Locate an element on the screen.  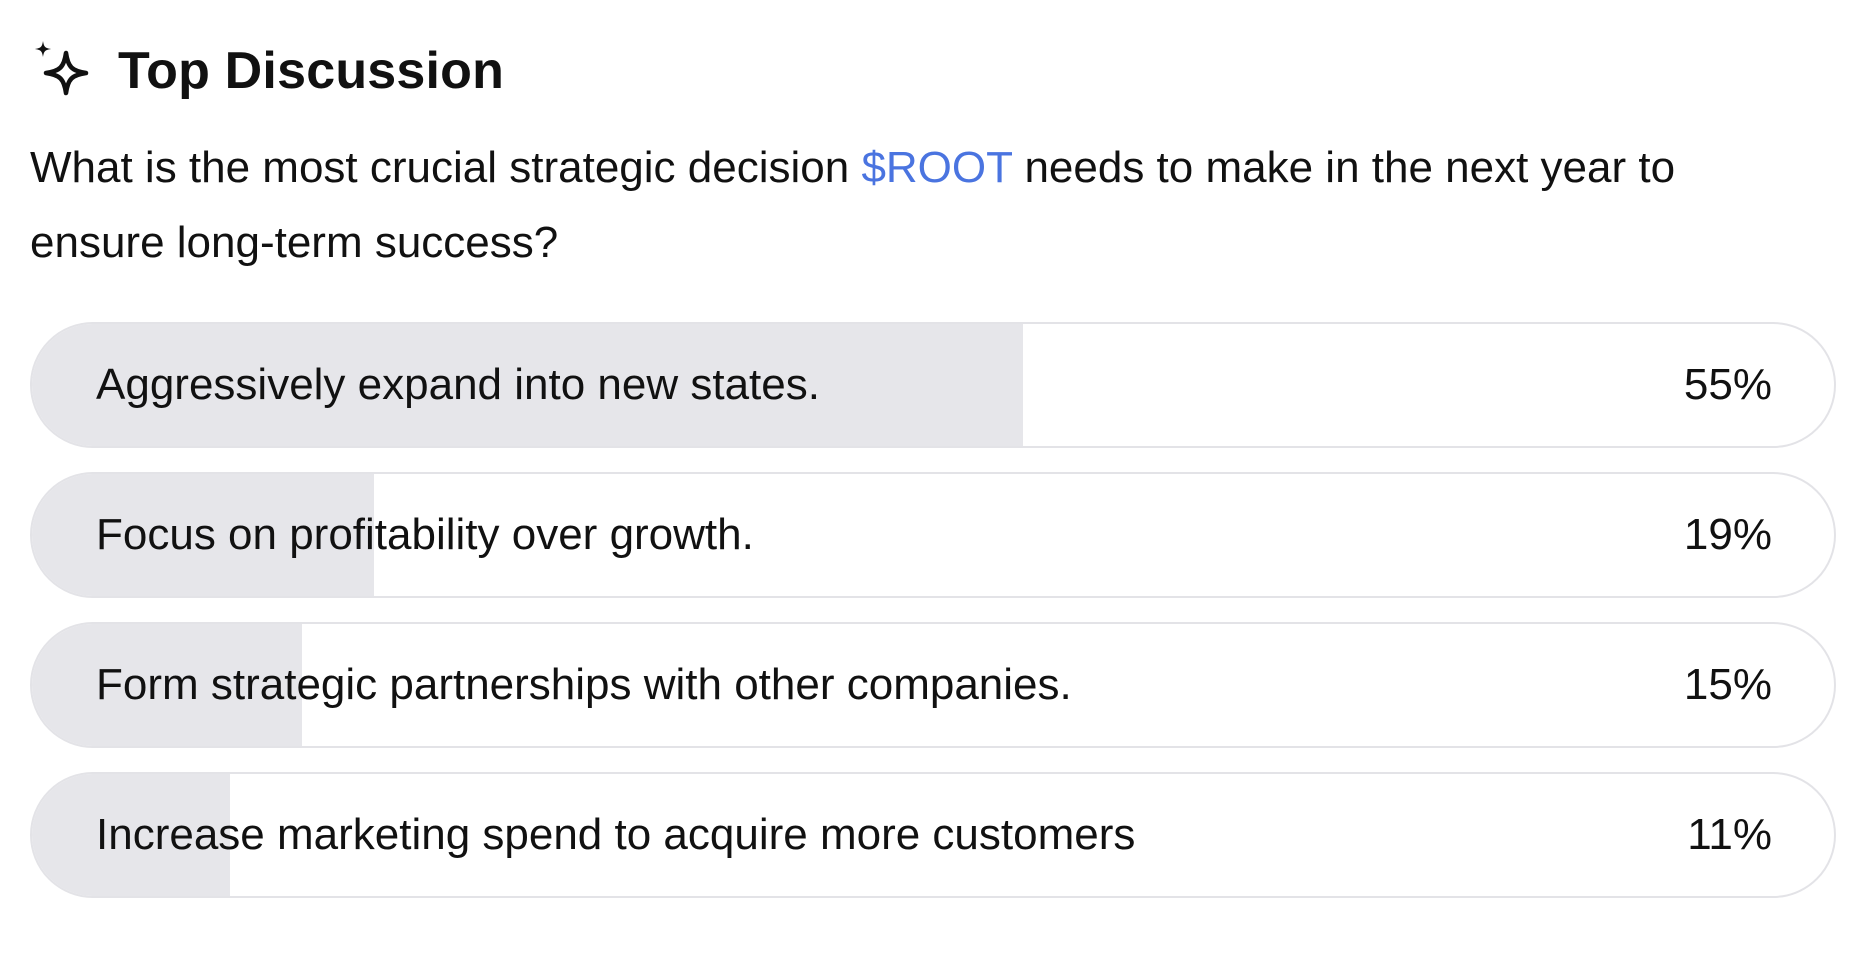
ticker-link: $ROOT is located at coordinates (937, 167).